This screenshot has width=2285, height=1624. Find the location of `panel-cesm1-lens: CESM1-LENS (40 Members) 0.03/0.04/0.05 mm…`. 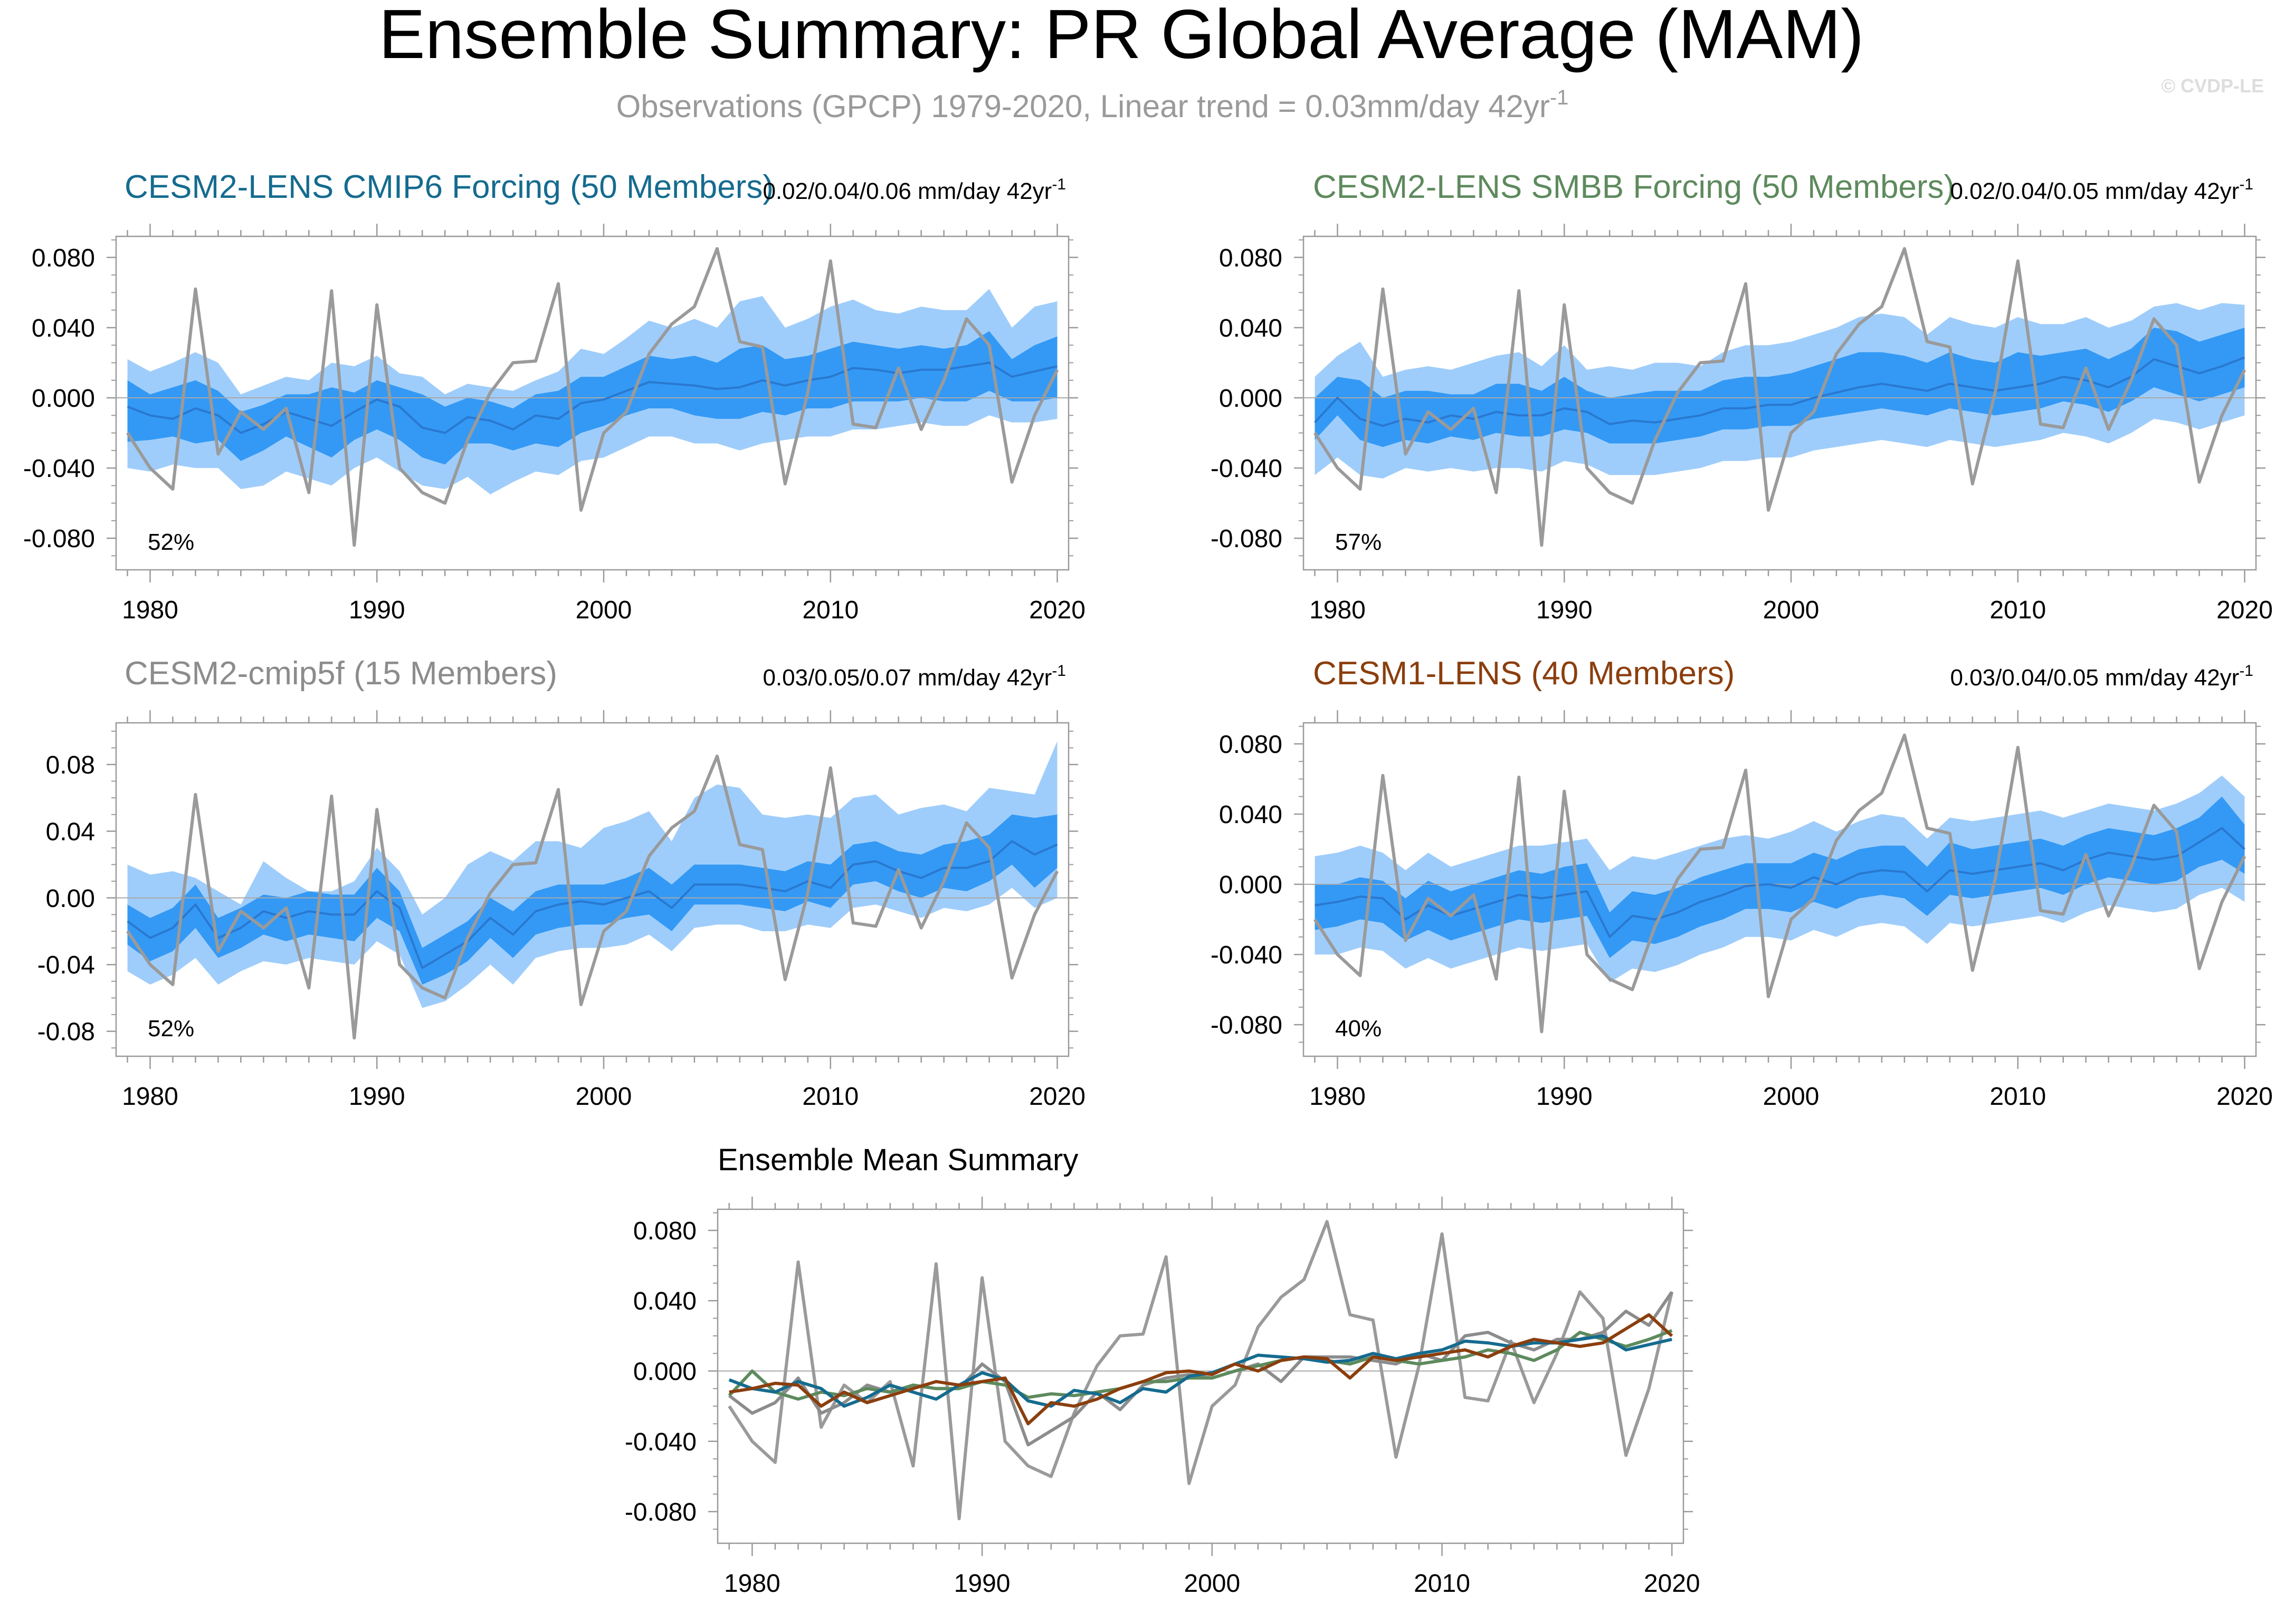

panel-cesm1-lens: CESM1-LENS (40 Members) 0.03/0.04/0.05 mm… is located at coordinates (1742, 883).